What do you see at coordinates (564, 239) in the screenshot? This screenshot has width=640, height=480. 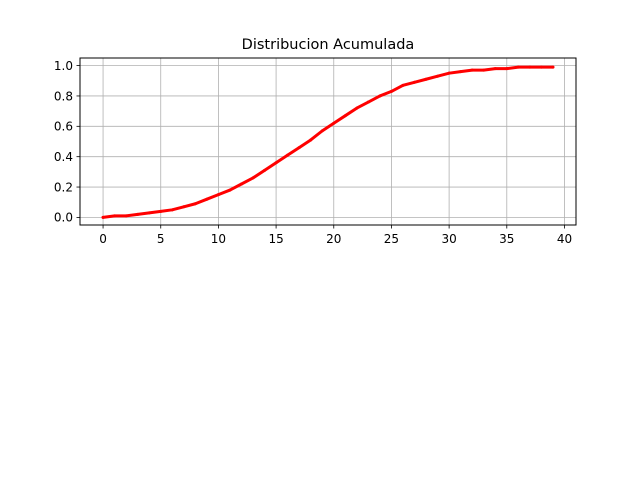 I see `x-tick-label: 40` at bounding box center [564, 239].